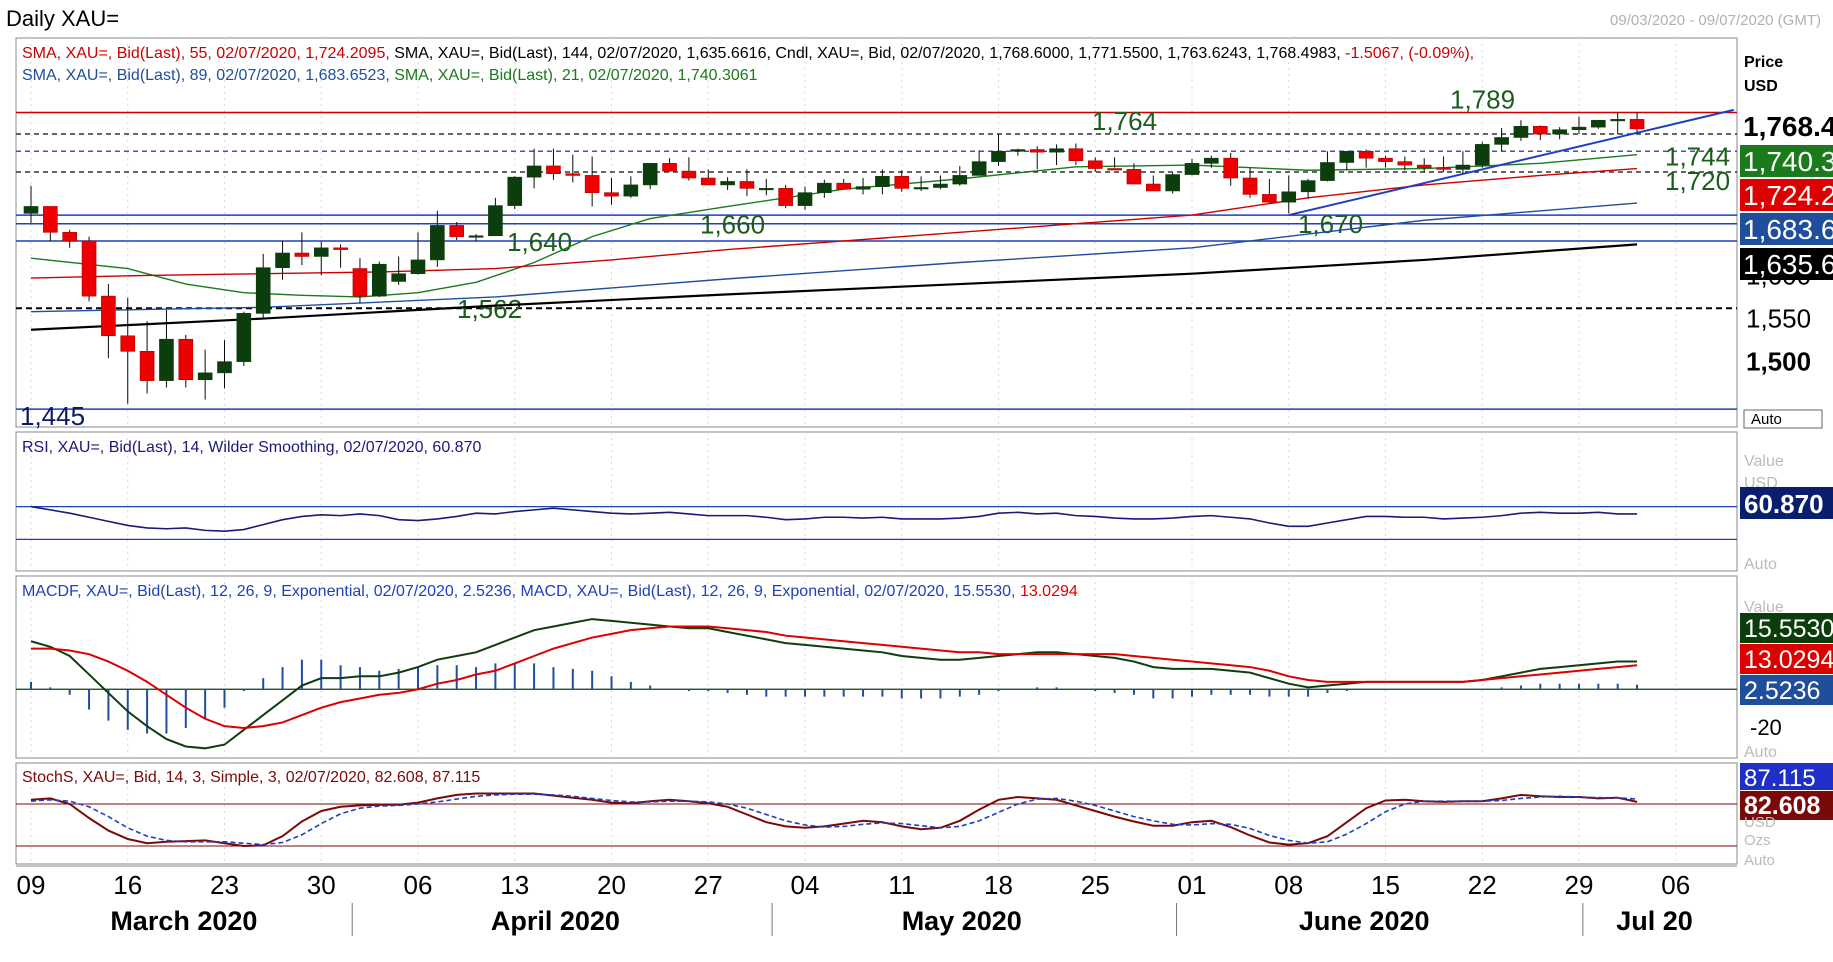 Image resolution: width=1833 pixels, height=962 pixels. Describe the element at coordinates (1786, 776) in the screenshot. I see `stoch-d-value-box` at that location.